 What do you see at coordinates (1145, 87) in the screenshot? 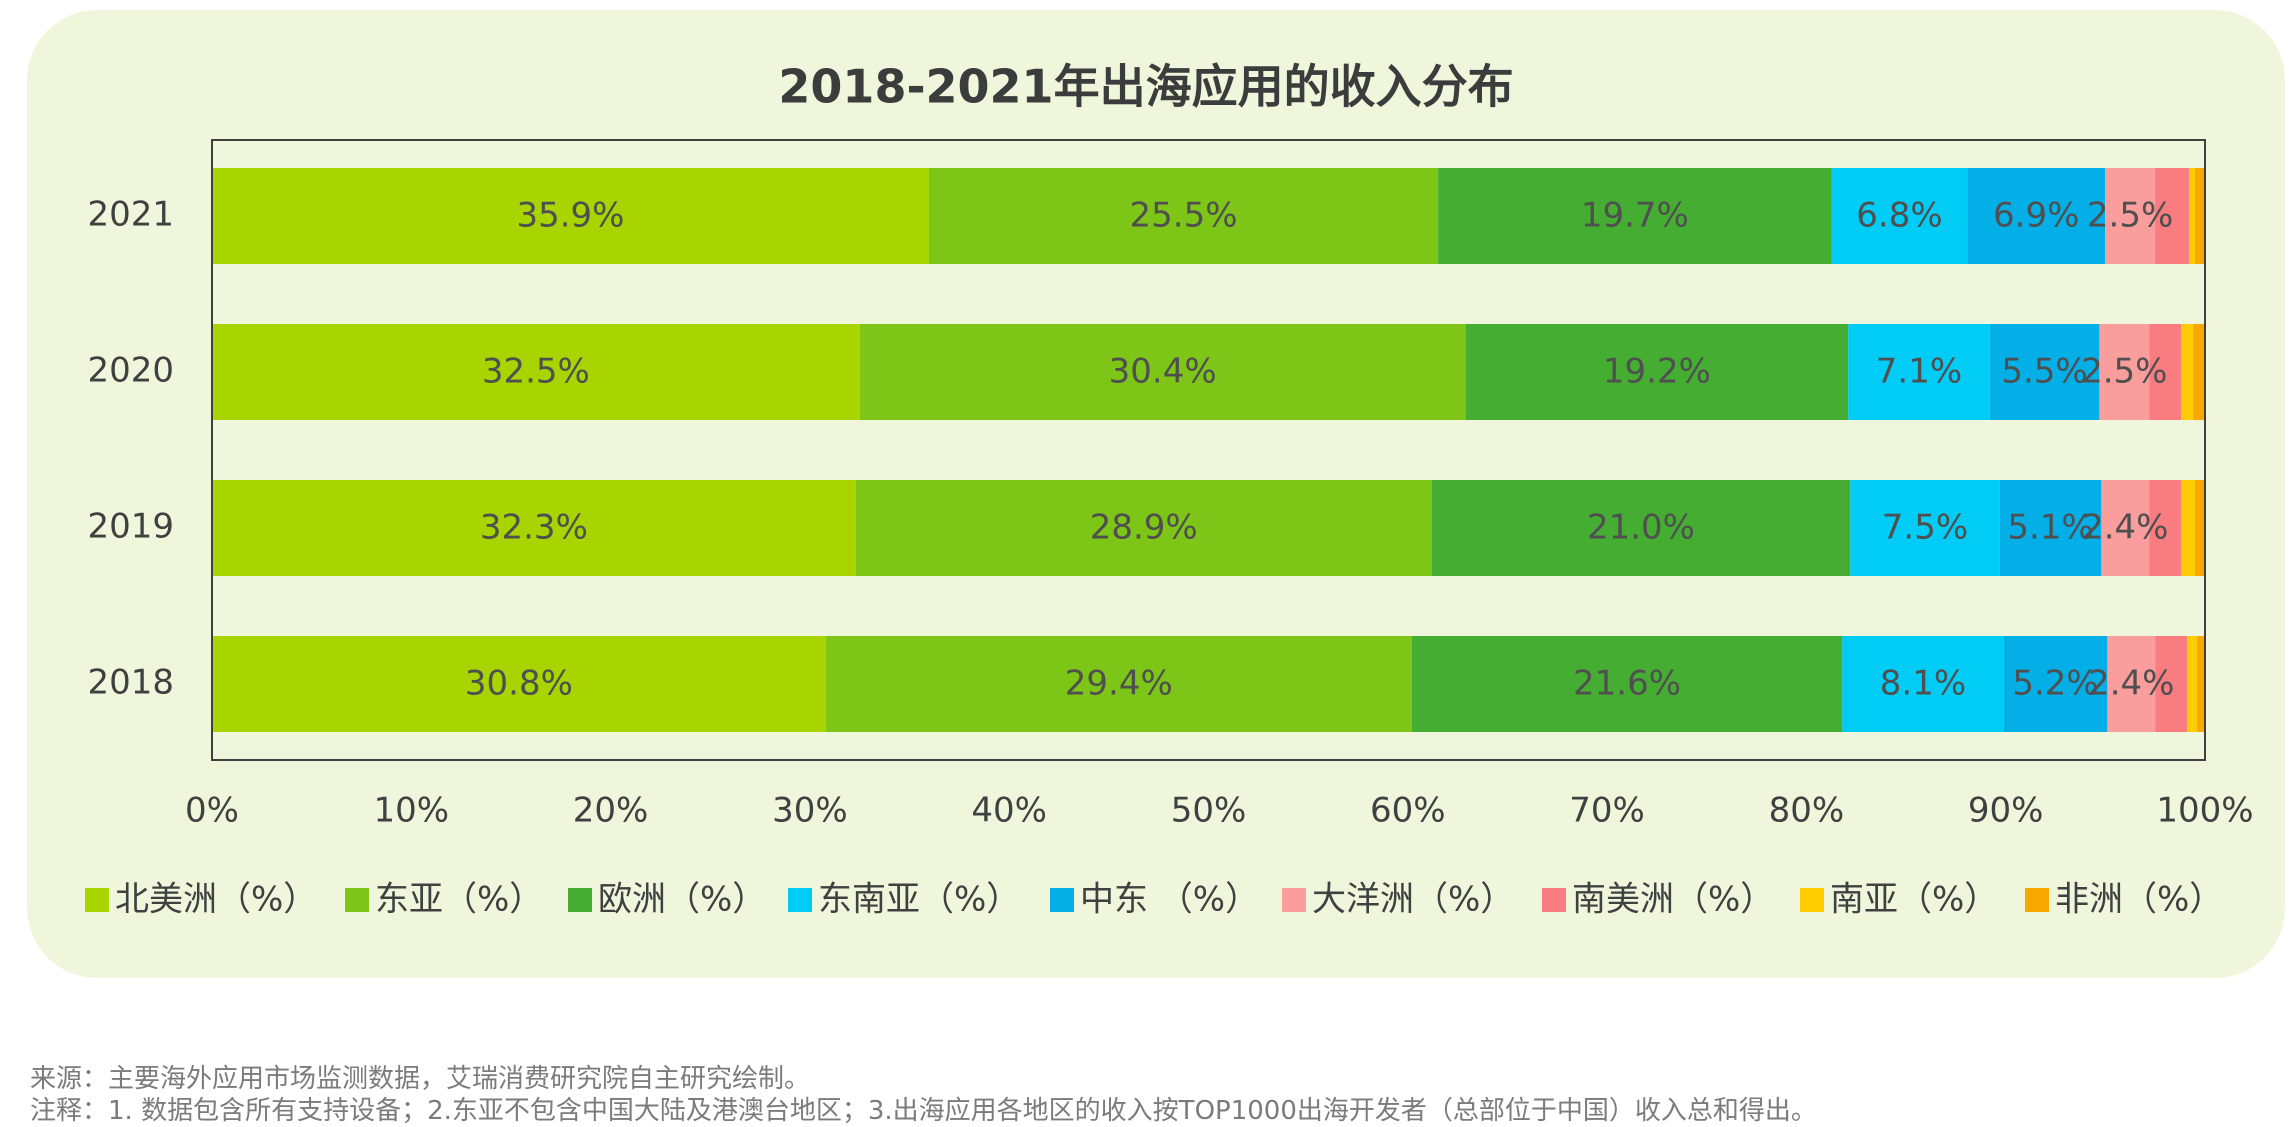
I see `chart-title: 2018-2021年出海应用的收入分布` at bounding box center [1145, 87].